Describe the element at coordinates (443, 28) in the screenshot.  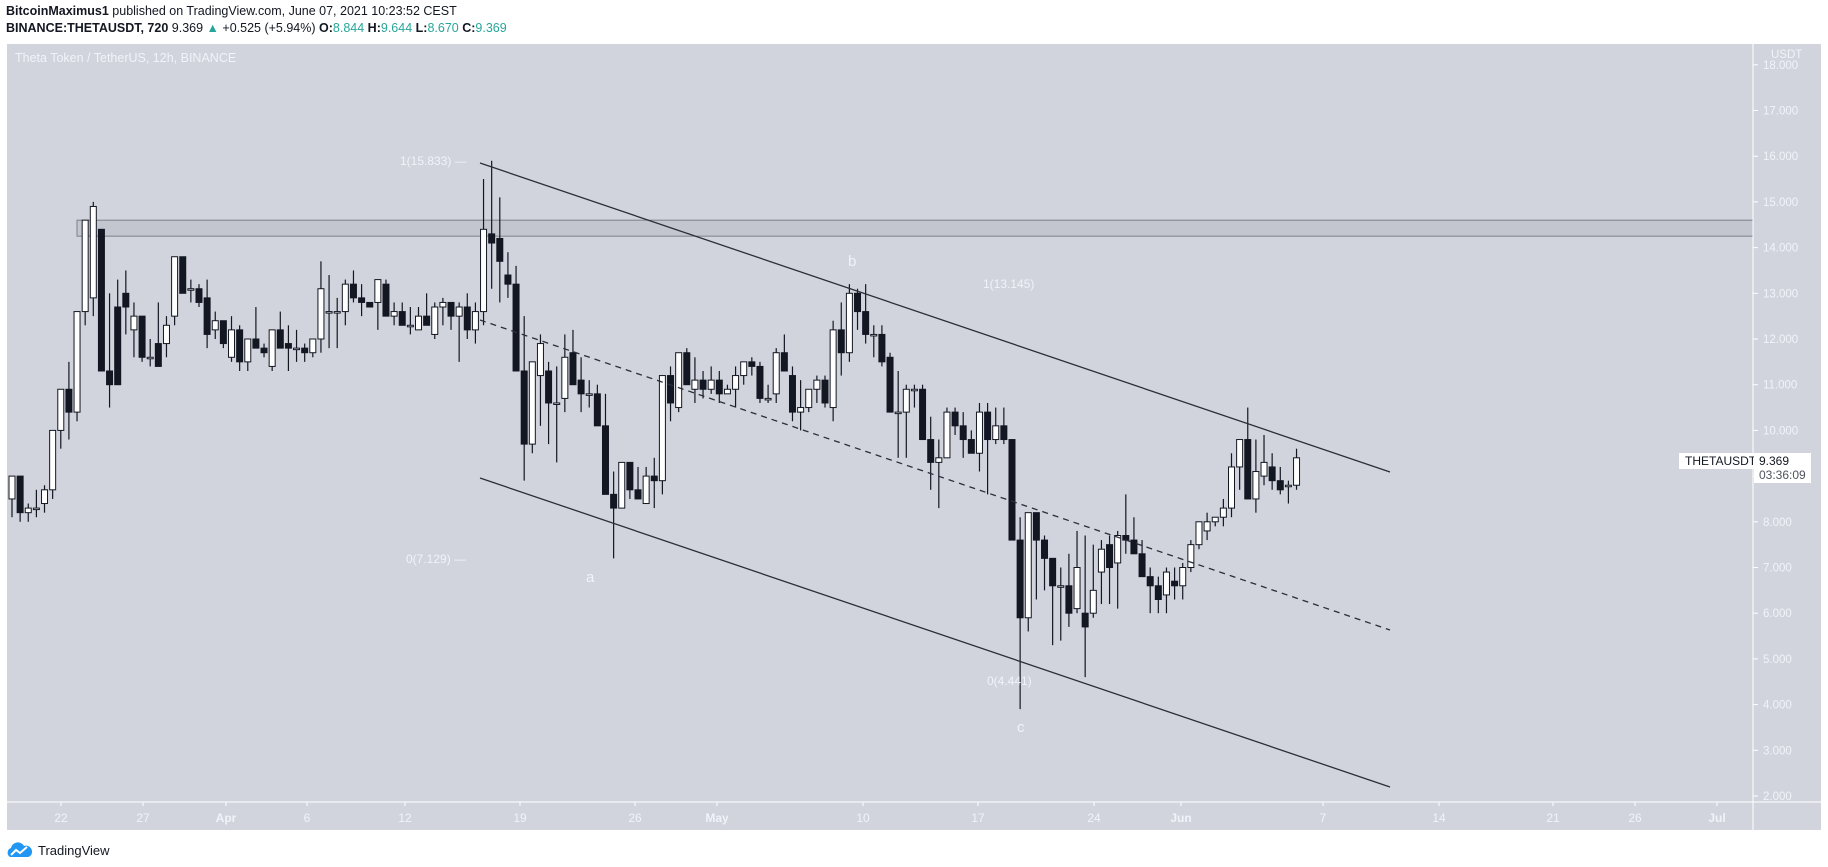
I see `low-value: 8.670` at that location.